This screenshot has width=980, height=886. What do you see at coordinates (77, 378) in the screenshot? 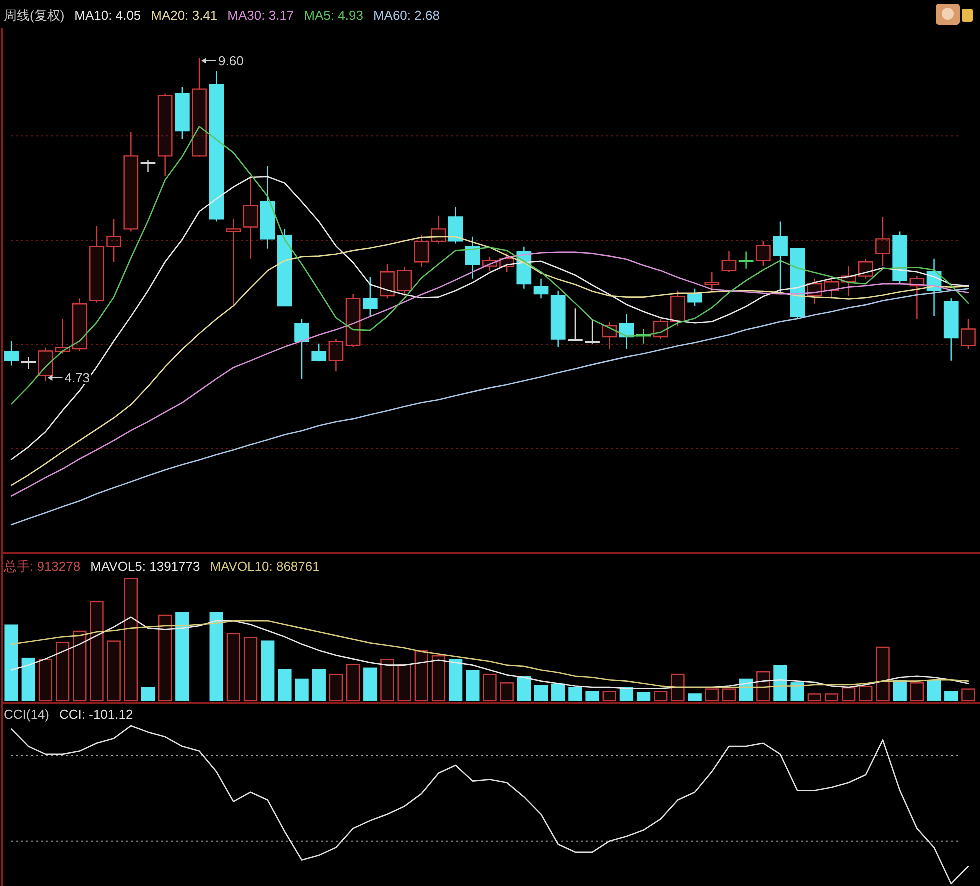
I see `annotation: 4.73` at bounding box center [77, 378].